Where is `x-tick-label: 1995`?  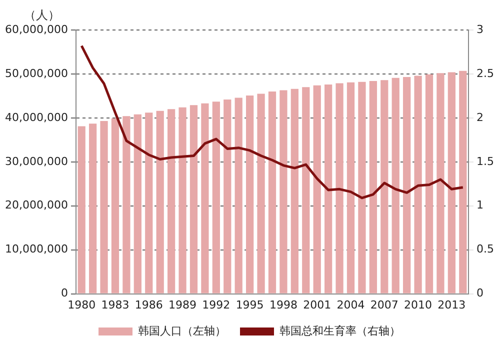 x-tick-label: 1995 is located at coordinates (250, 305).